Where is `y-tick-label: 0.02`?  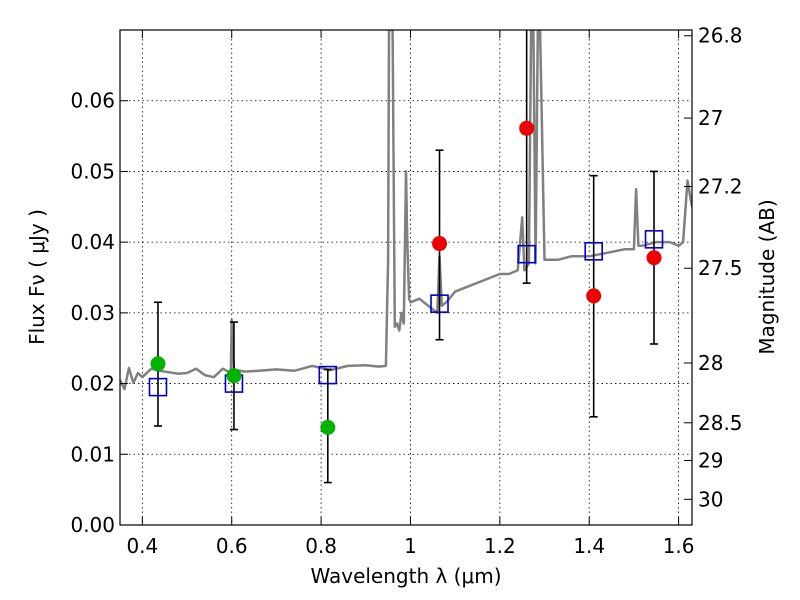 y-tick-label: 0.02 is located at coordinates (92, 384).